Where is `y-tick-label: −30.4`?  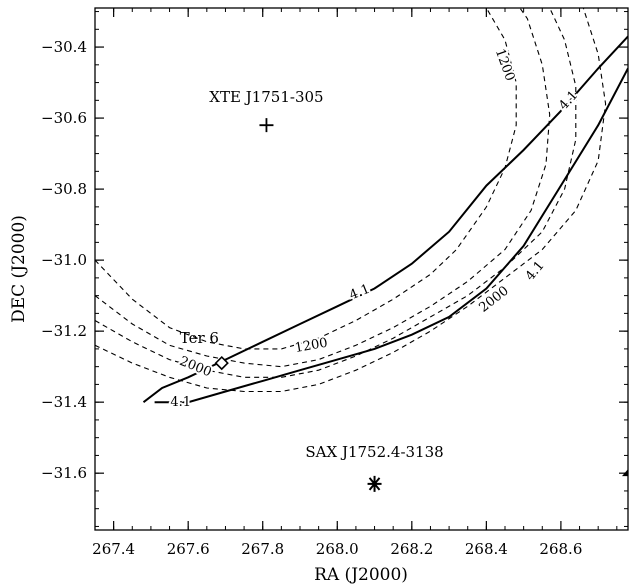 y-tick-label: −30.4 is located at coordinates (64, 47).